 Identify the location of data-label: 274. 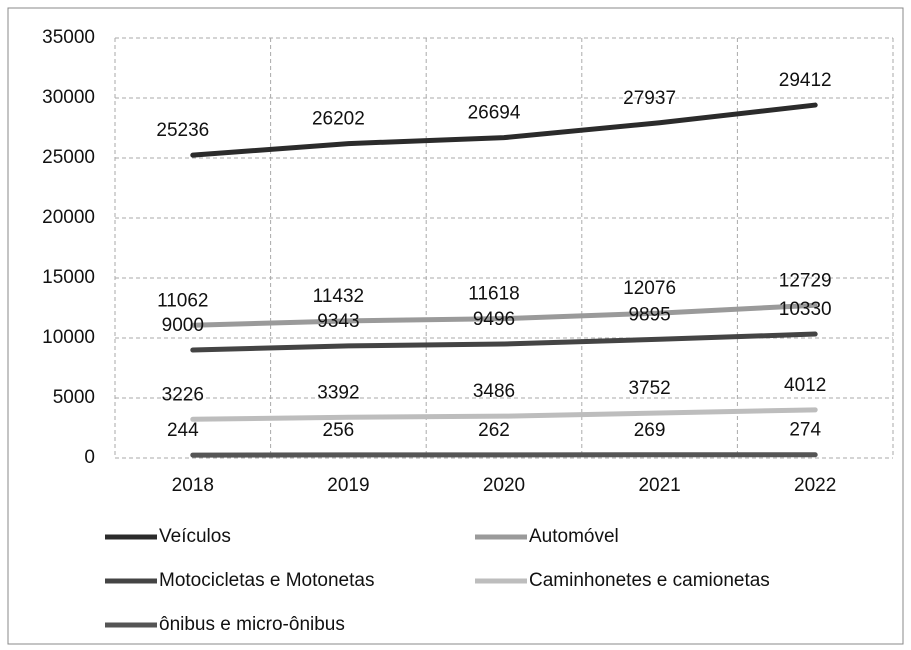
(805, 430).